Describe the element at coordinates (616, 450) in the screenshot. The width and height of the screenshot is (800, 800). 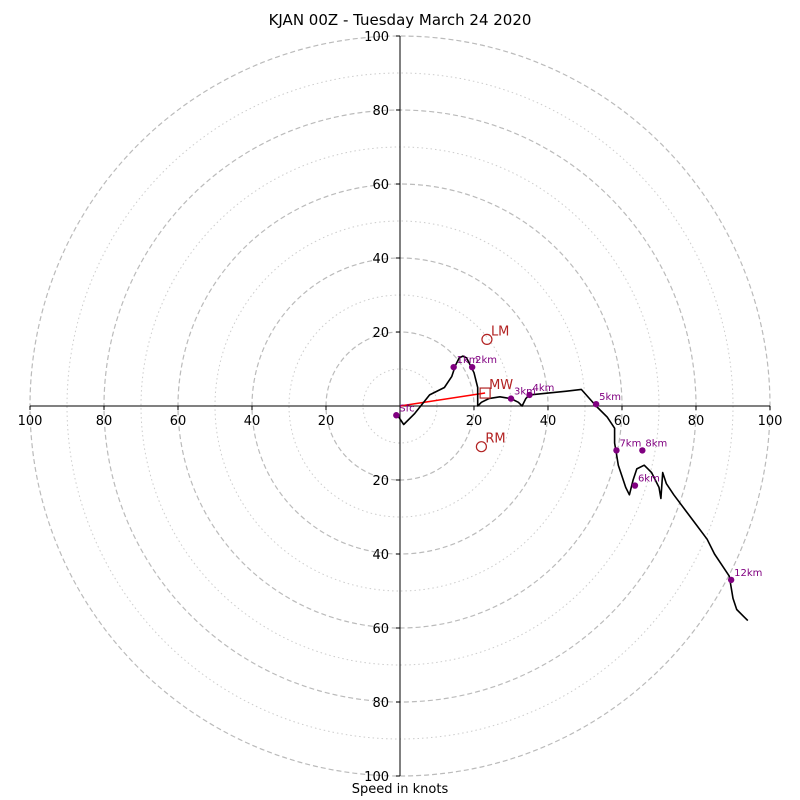
I see `height-marker-7km` at that location.